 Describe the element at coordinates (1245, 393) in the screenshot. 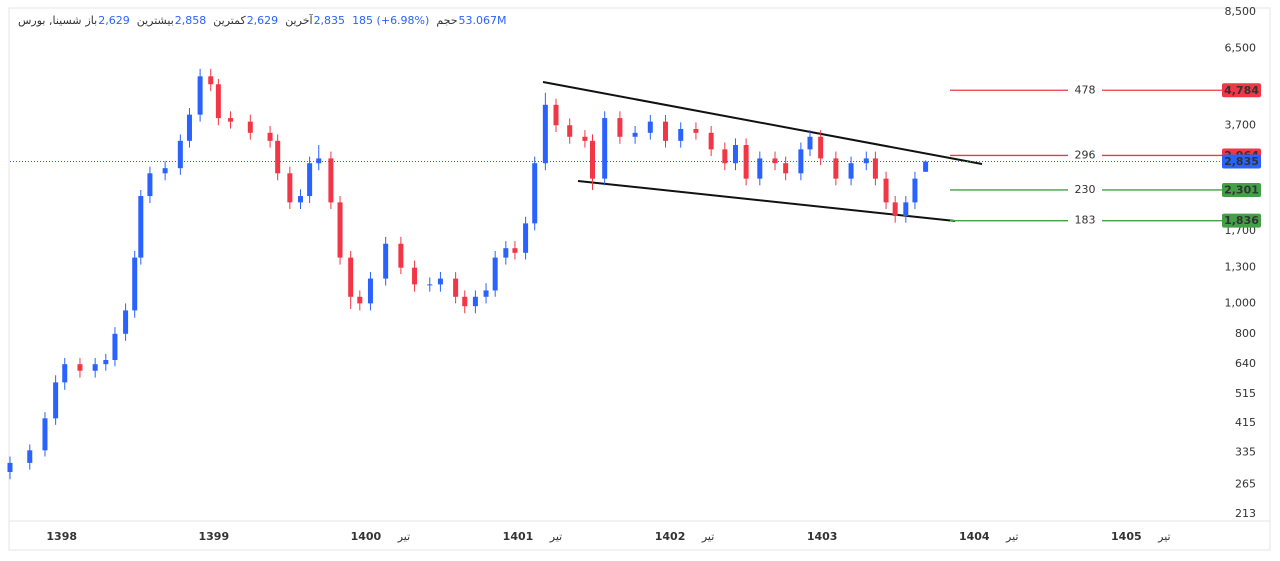

I see `y-tick-label: 515` at that location.